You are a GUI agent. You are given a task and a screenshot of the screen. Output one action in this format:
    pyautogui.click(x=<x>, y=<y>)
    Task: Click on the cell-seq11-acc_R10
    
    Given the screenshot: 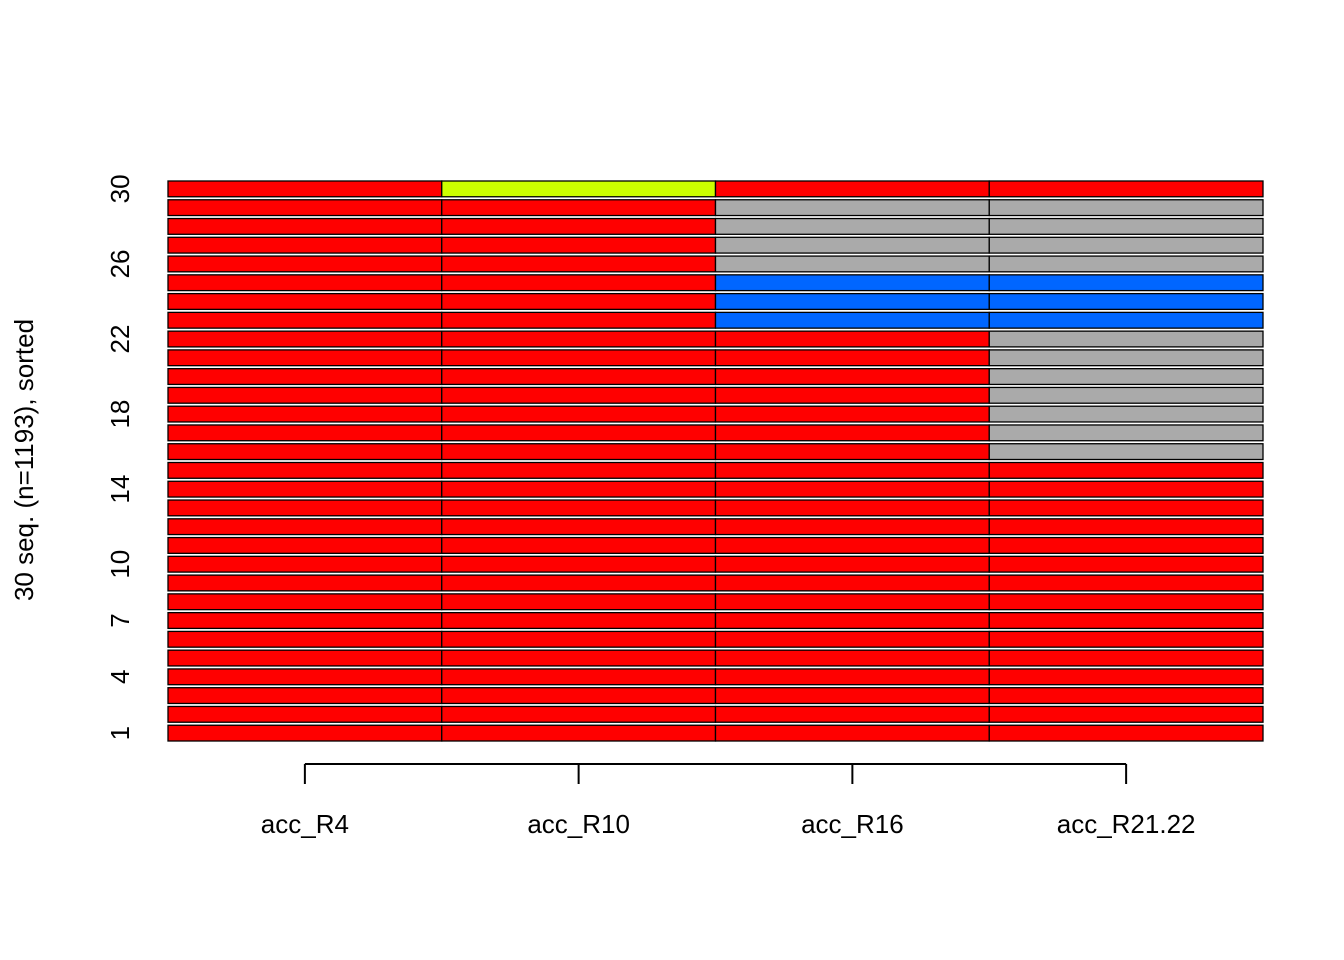 What is the action you would take?
    pyautogui.click(x=579, y=545)
    